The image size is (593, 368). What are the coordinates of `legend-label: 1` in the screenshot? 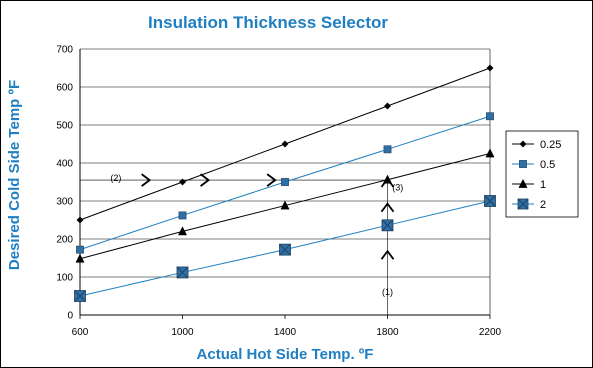 It's located at (543, 185).